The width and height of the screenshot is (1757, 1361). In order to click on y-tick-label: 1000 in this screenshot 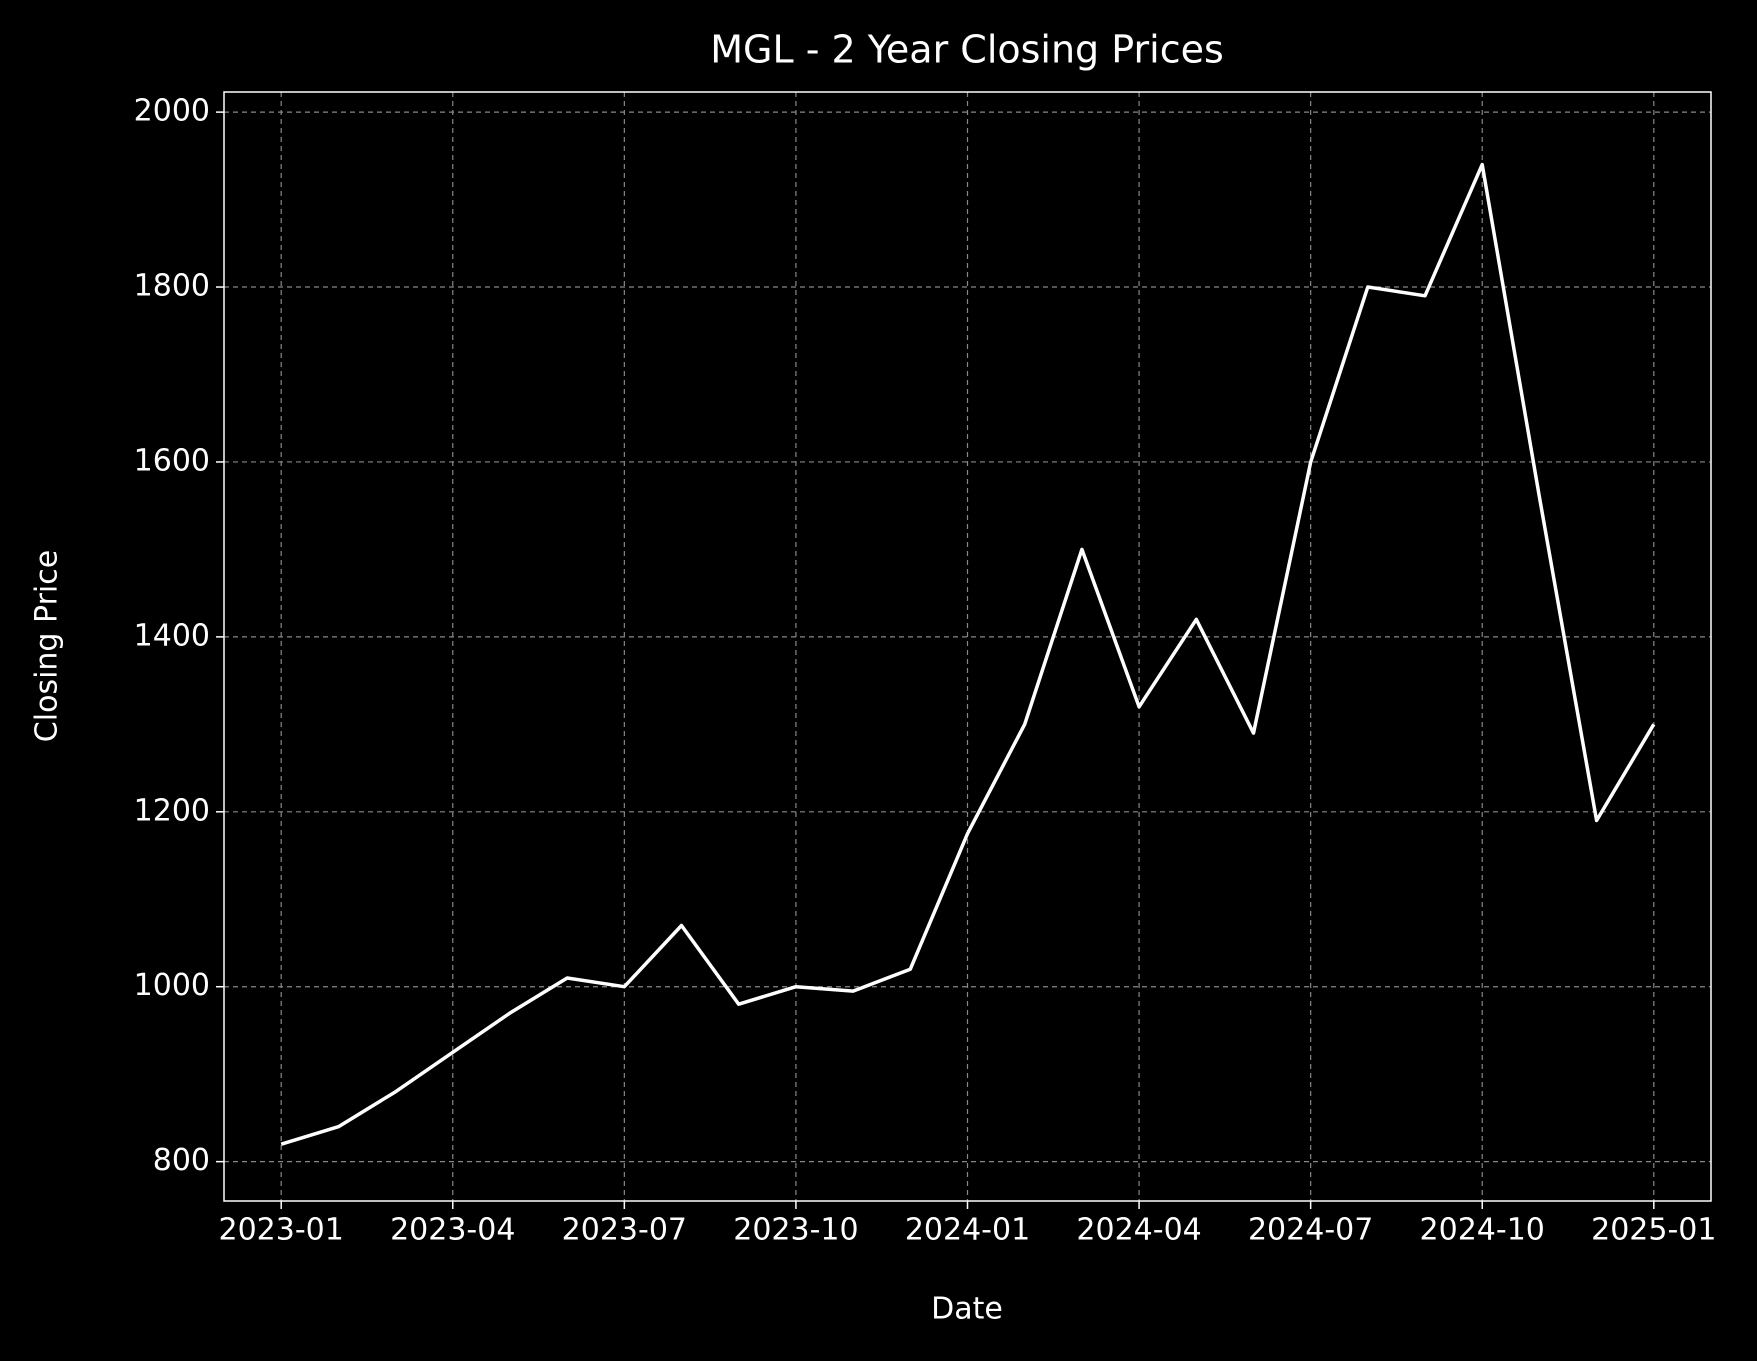, I will do `click(172, 985)`.